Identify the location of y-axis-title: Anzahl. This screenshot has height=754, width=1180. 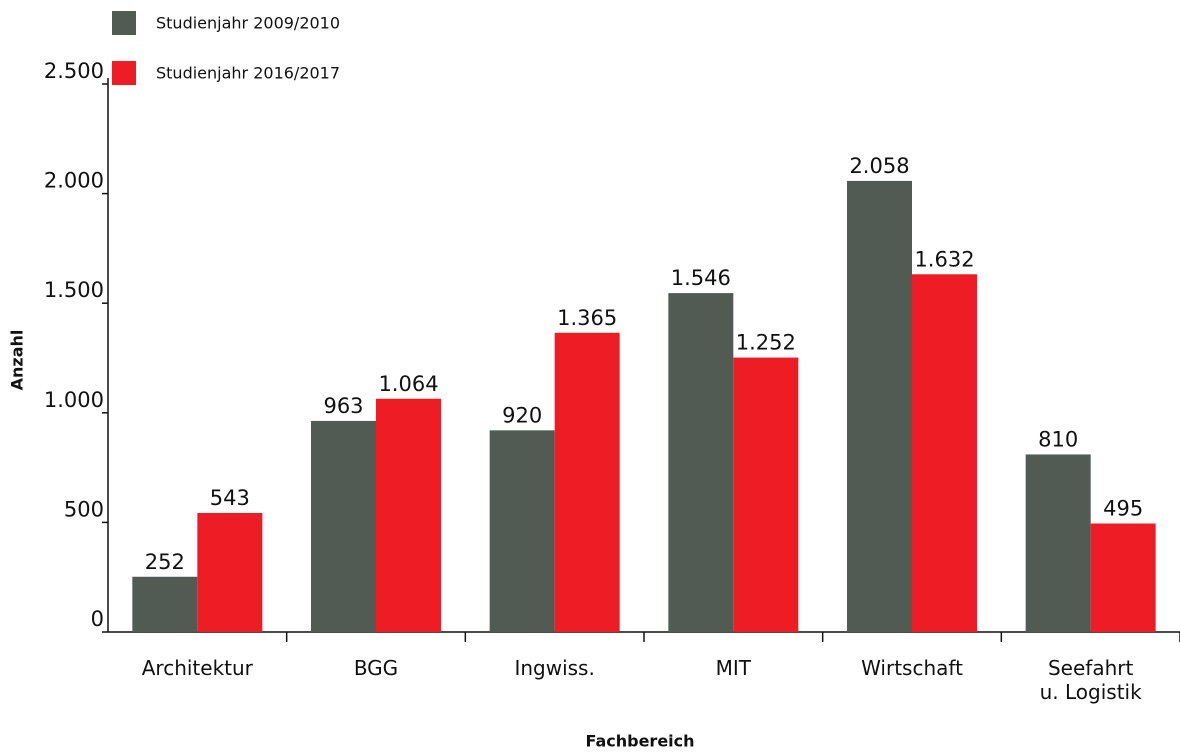
(17, 360).